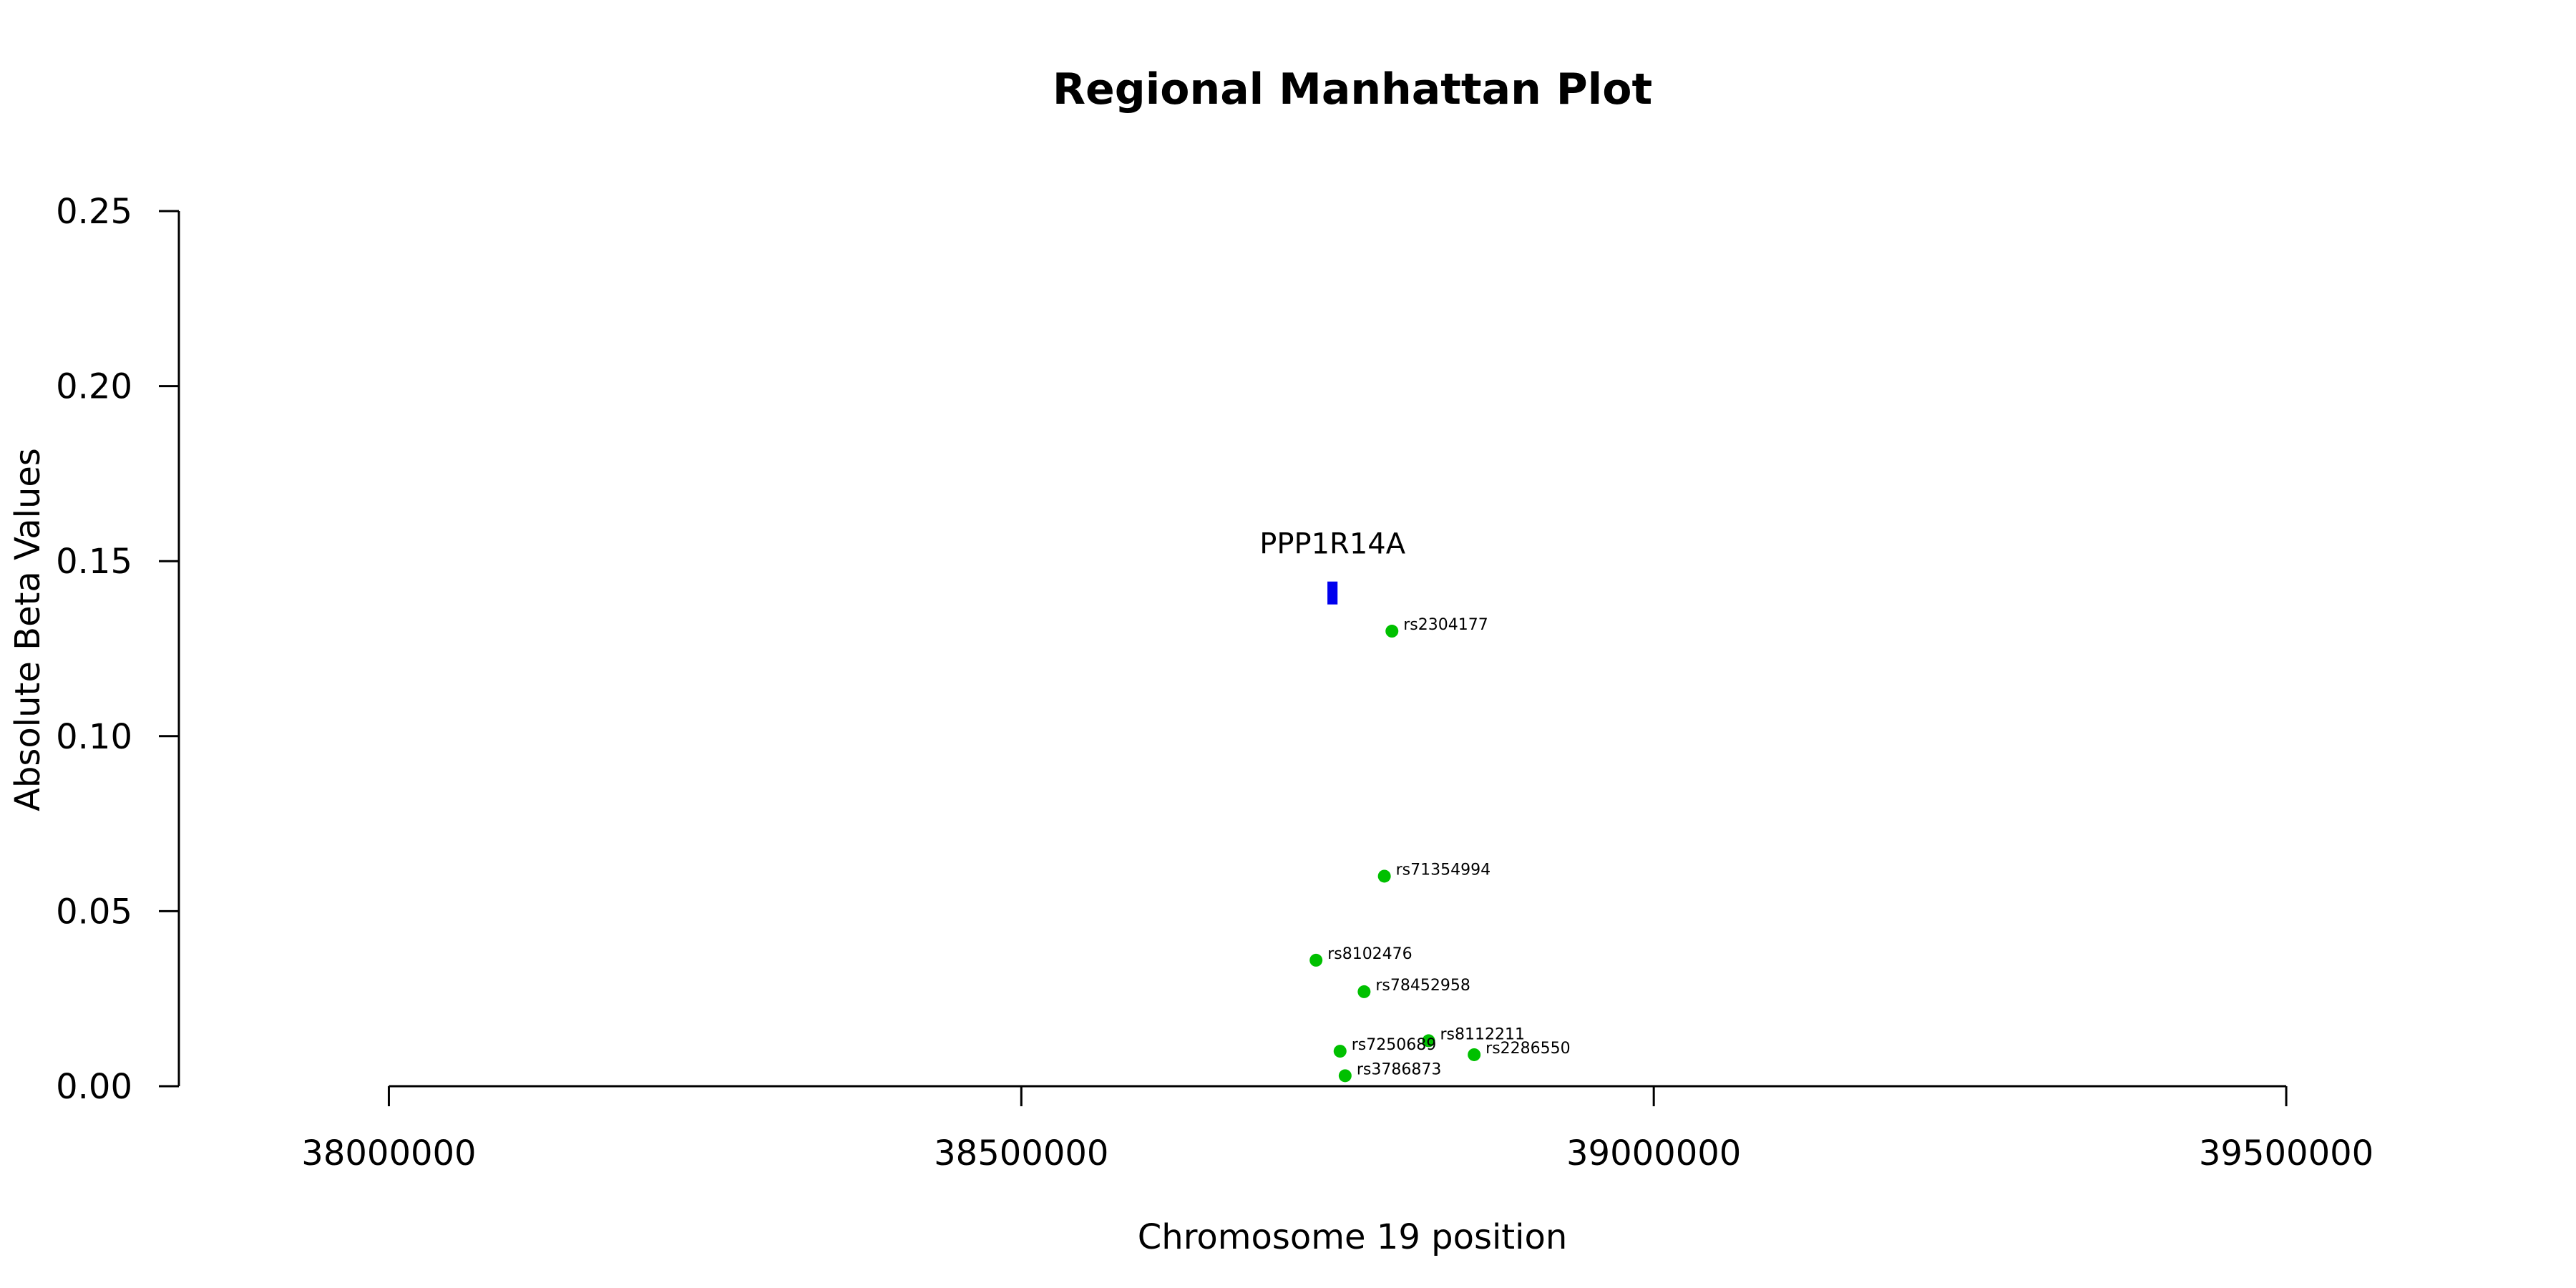 The image size is (2576, 1288). I want to click on snp-label: rs78452958, so click(1422, 986).